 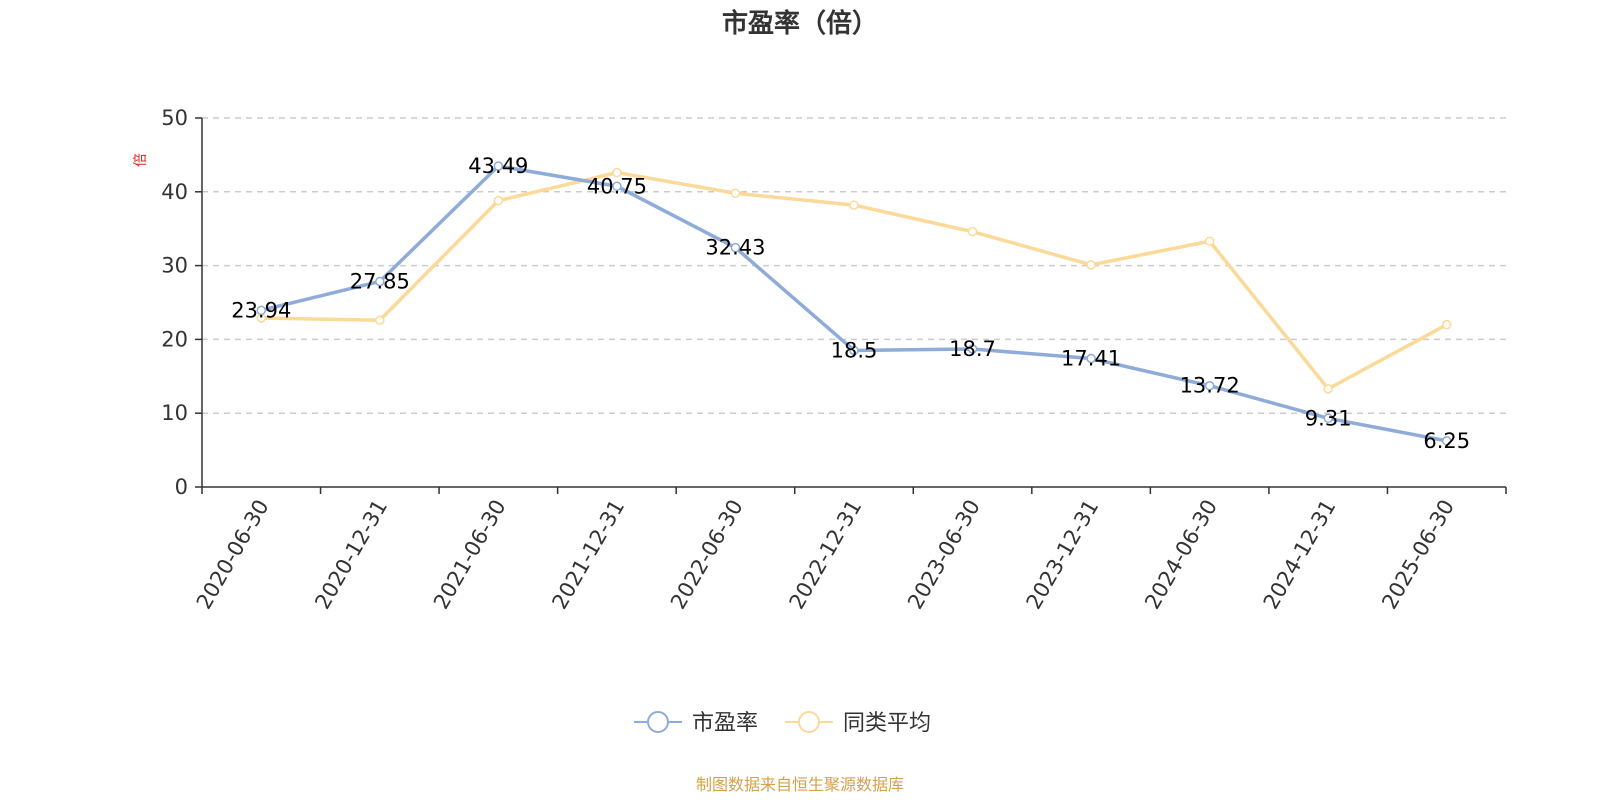 I want to click on data-label: 9.31, so click(x=1328, y=418).